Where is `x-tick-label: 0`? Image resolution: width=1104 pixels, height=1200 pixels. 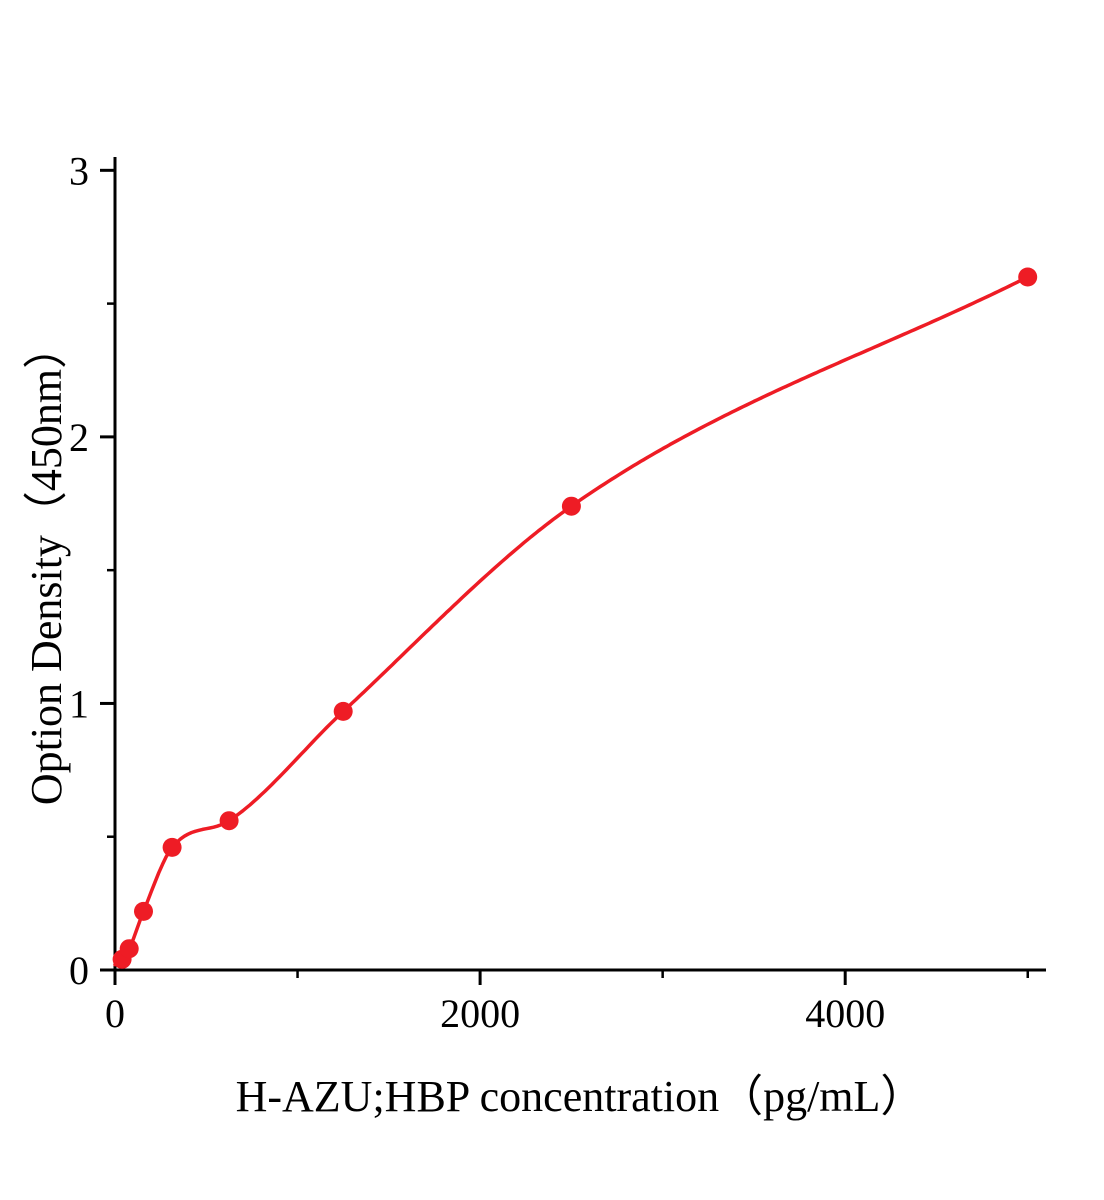 x-tick-label: 0 is located at coordinates (115, 1013).